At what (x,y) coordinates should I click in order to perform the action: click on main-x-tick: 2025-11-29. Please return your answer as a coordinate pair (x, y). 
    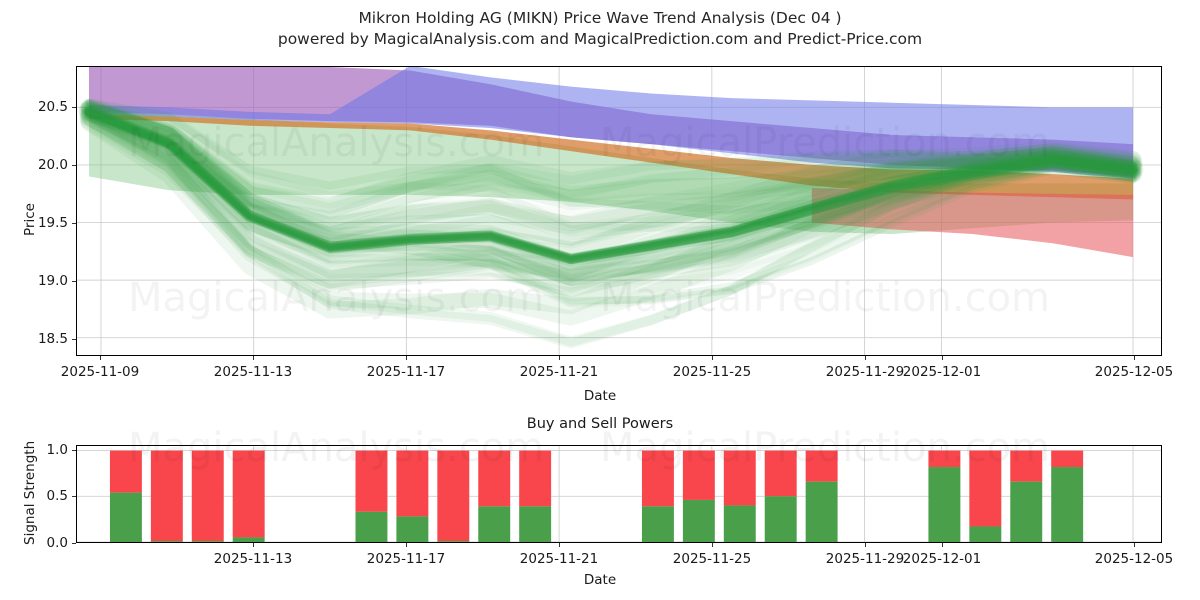
    Looking at the image, I should click on (865, 372).